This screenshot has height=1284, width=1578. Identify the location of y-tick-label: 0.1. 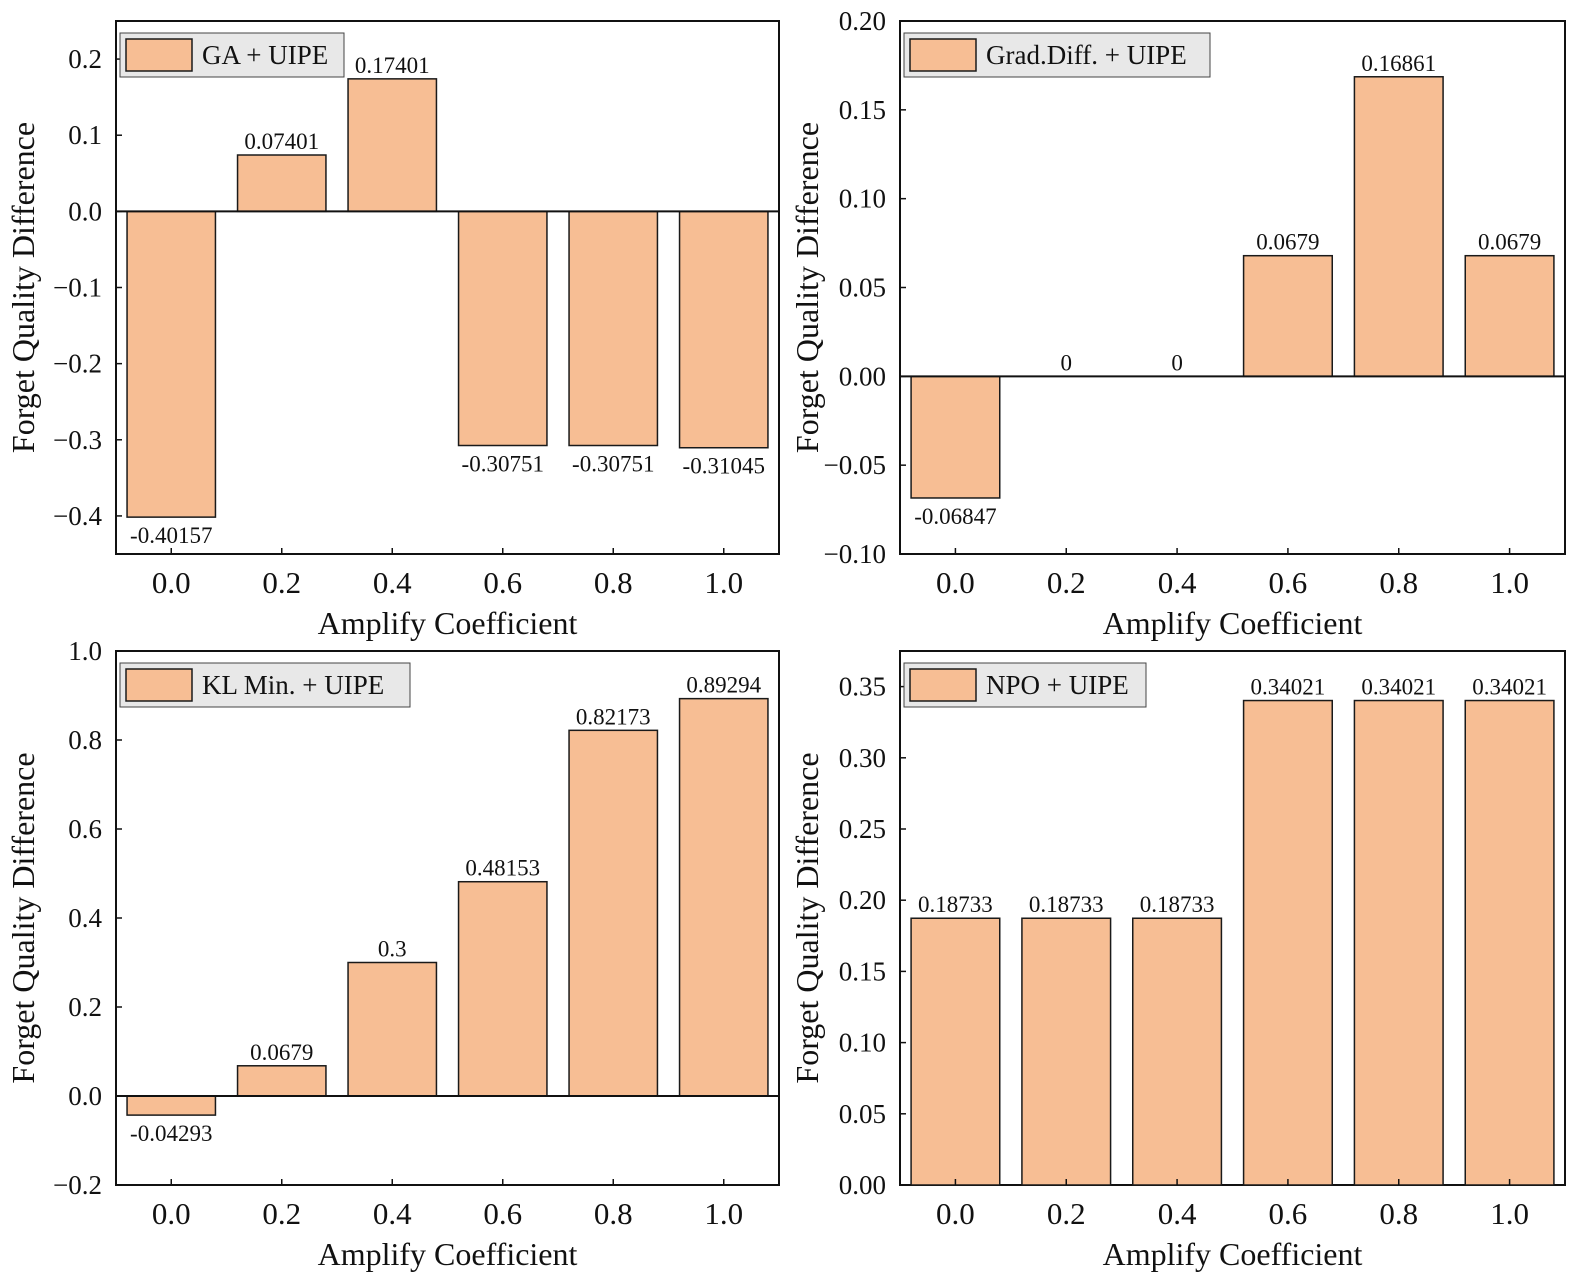
(85, 135).